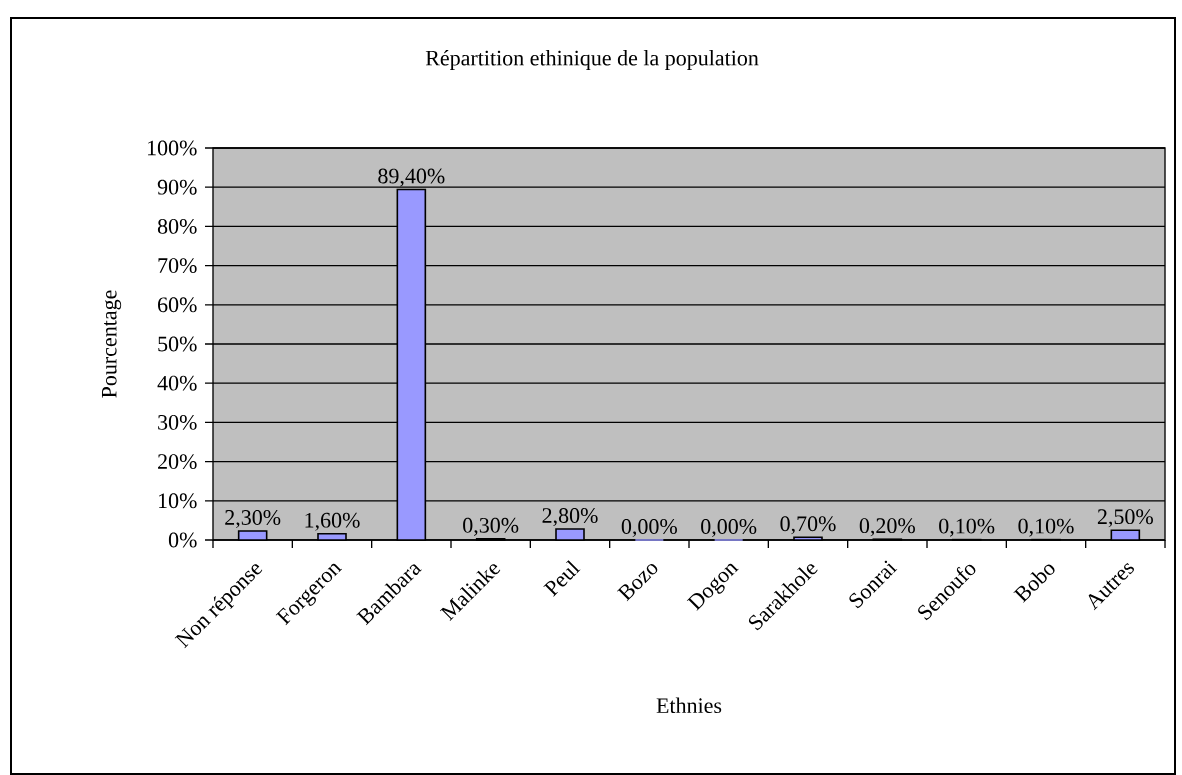 The image size is (1182, 775). What do you see at coordinates (177, 226) in the screenshot?
I see `y-tick-label: 80%` at bounding box center [177, 226].